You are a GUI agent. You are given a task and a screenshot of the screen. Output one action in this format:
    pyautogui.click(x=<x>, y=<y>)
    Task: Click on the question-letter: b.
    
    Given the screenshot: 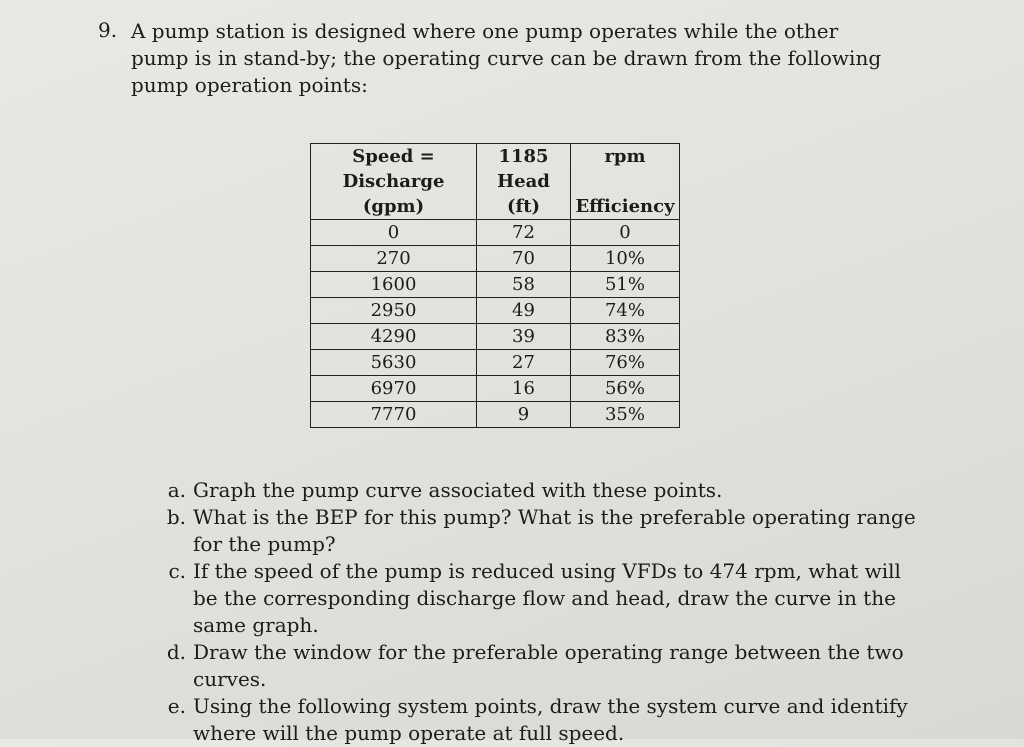 What is the action you would take?
    pyautogui.click(x=176, y=517)
    